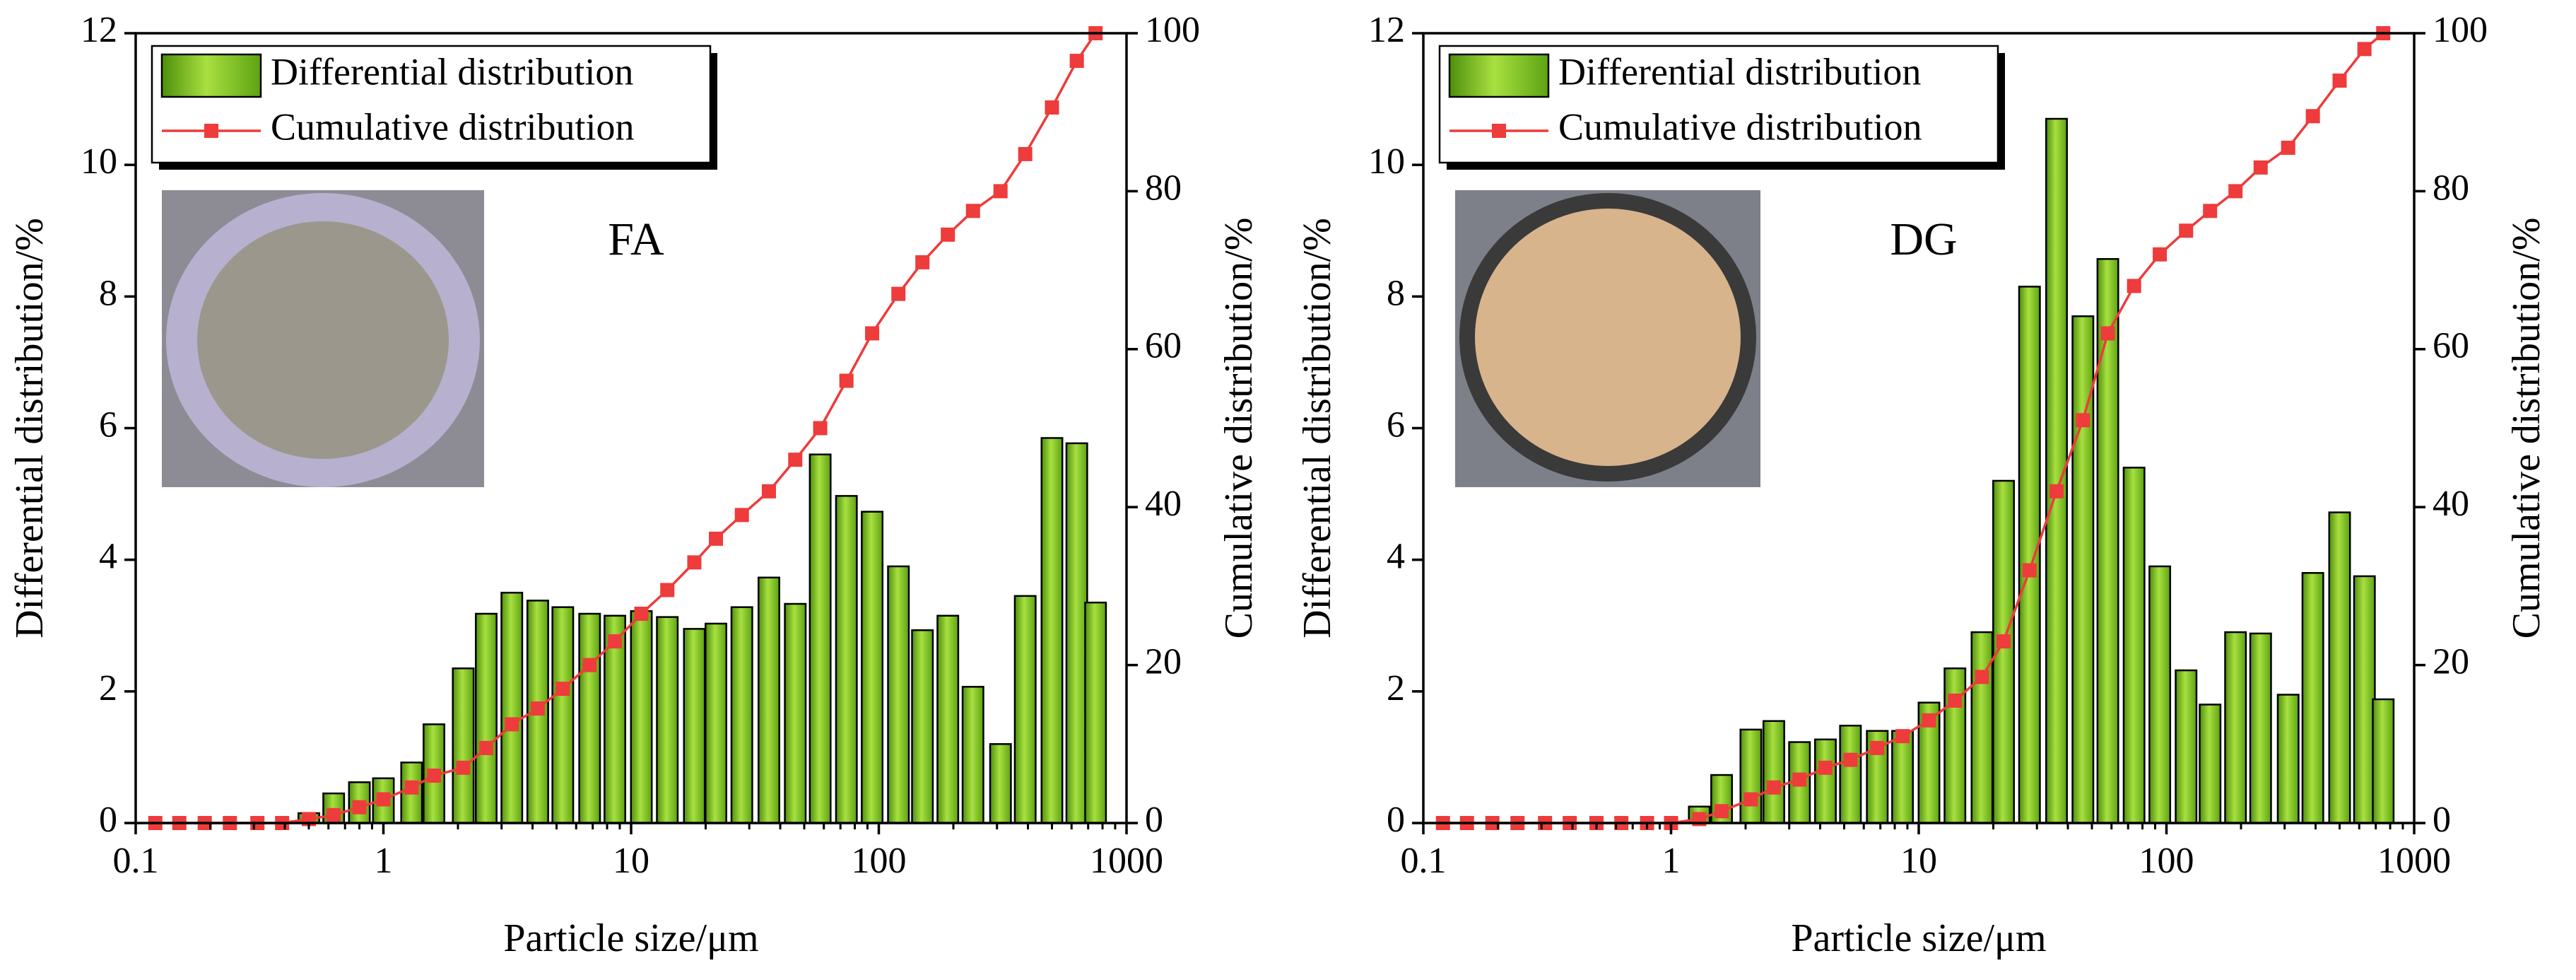 Image resolution: width=2576 pixels, height=980 pixels. What do you see at coordinates (2414, 861) in the screenshot?
I see `x-tick-label: 1000` at bounding box center [2414, 861].